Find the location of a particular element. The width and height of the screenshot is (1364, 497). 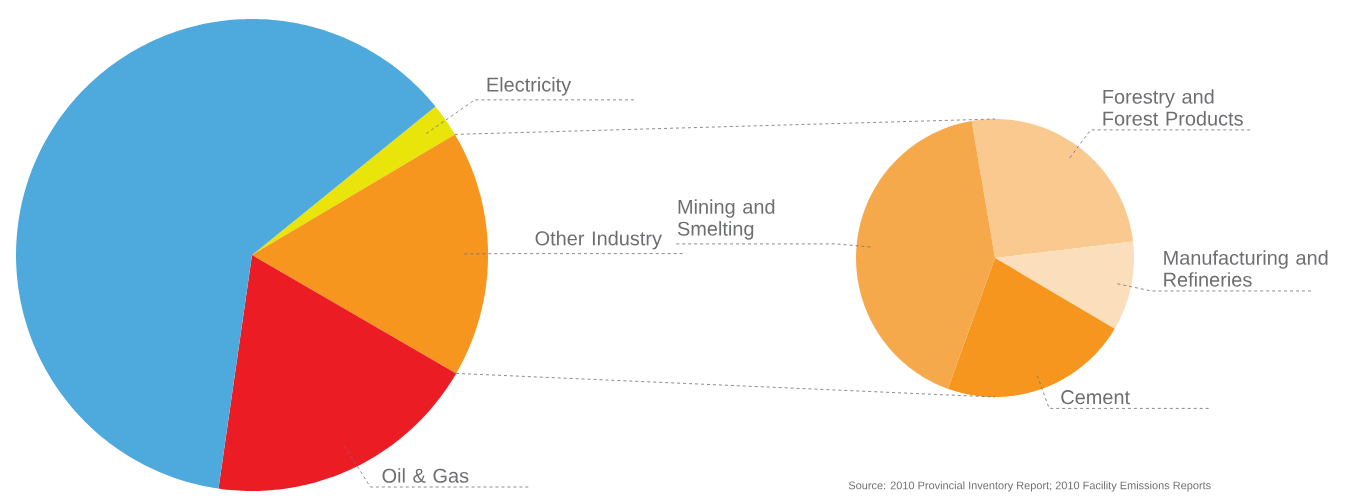

slice-label: Manufacturing and Refineries is located at coordinates (1246, 268).